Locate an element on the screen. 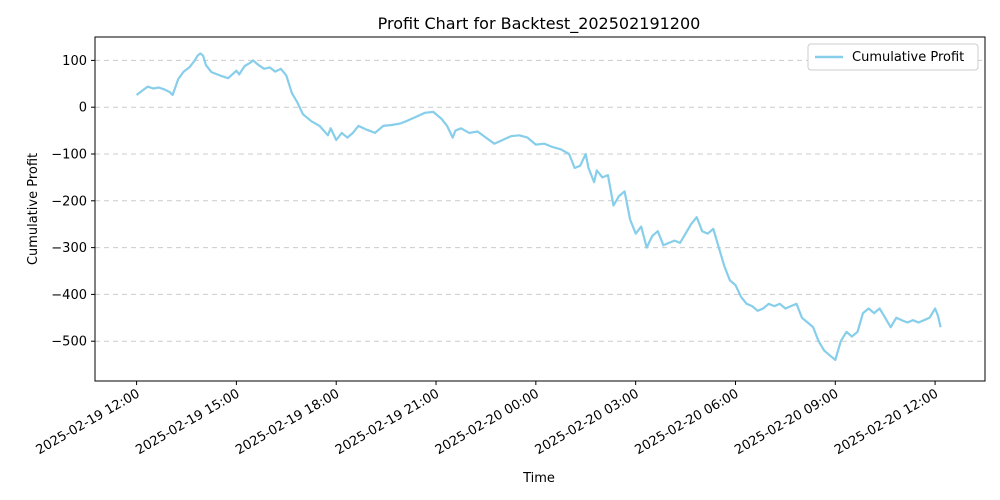 The image size is (1000, 500). x-tick-label: 2025-02-20 00:00 is located at coordinates (487, 422).